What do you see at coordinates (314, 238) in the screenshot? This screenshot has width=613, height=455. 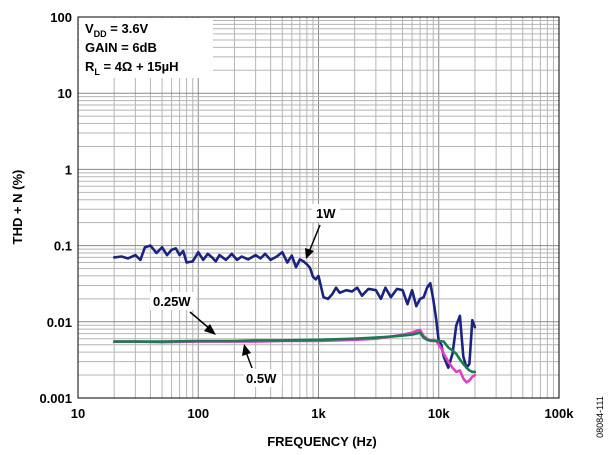 I see `annotation-1w-arrow` at bounding box center [314, 238].